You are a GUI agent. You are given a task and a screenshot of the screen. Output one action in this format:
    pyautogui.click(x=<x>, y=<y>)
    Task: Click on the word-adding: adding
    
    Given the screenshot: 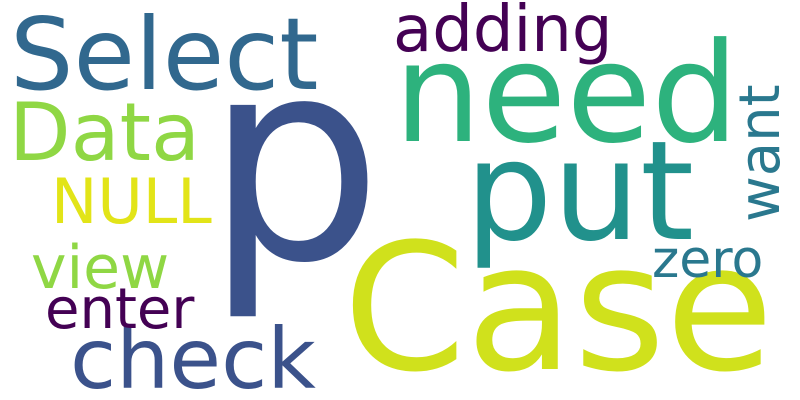 What is the action you would take?
    pyautogui.click(x=503, y=33)
    